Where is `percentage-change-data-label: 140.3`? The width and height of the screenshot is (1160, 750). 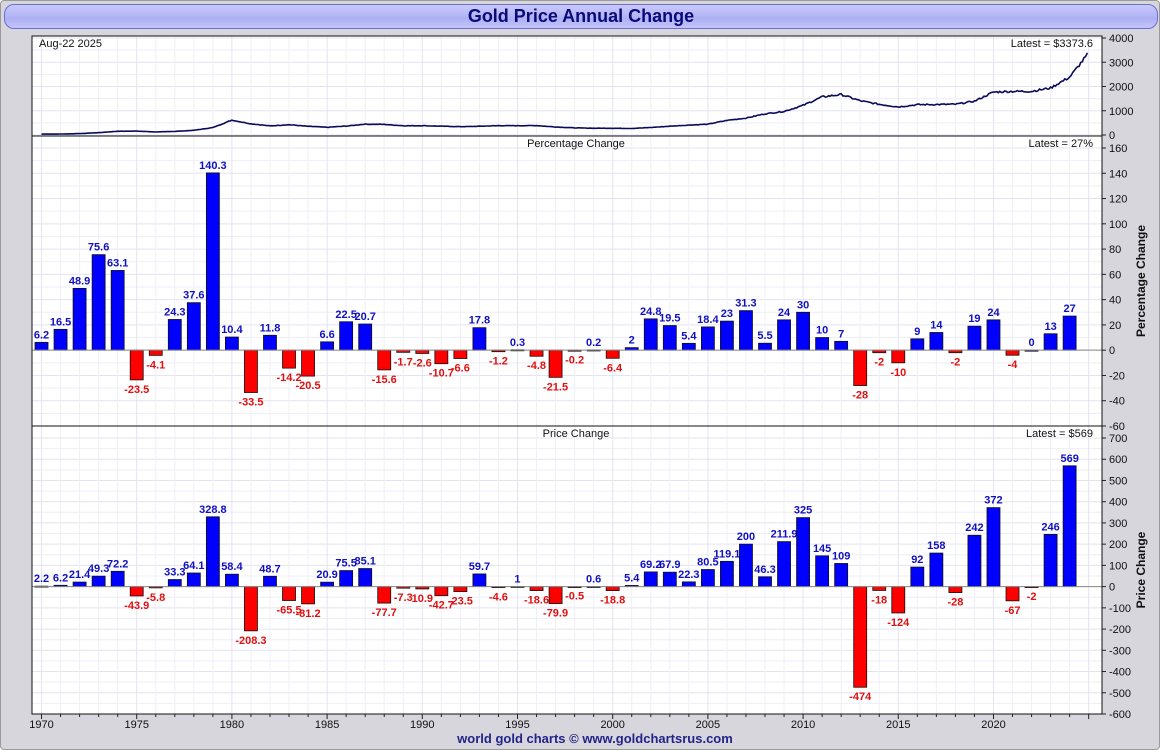
percentage-change-data-label: 140.3 is located at coordinates (213, 166).